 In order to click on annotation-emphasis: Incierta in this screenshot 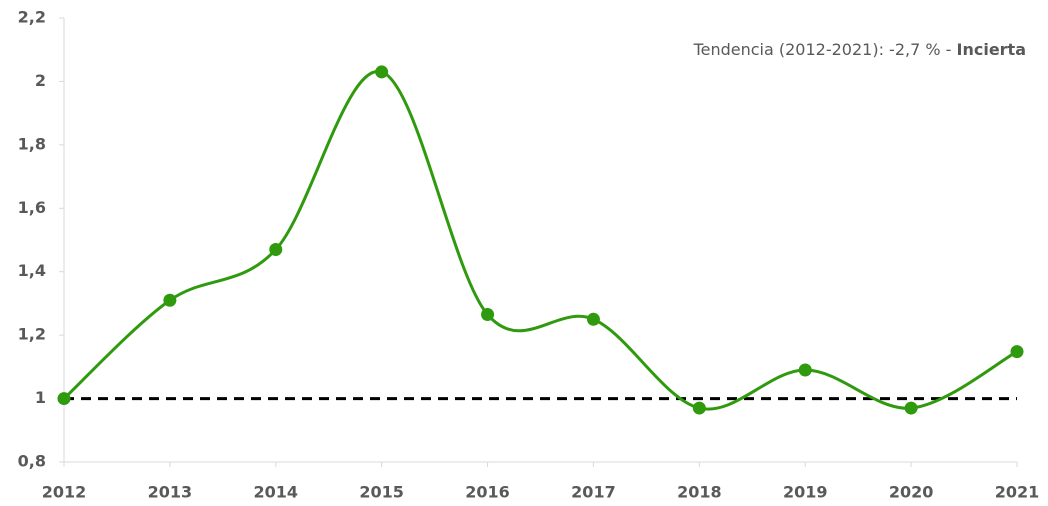, I will do `click(992, 49)`.